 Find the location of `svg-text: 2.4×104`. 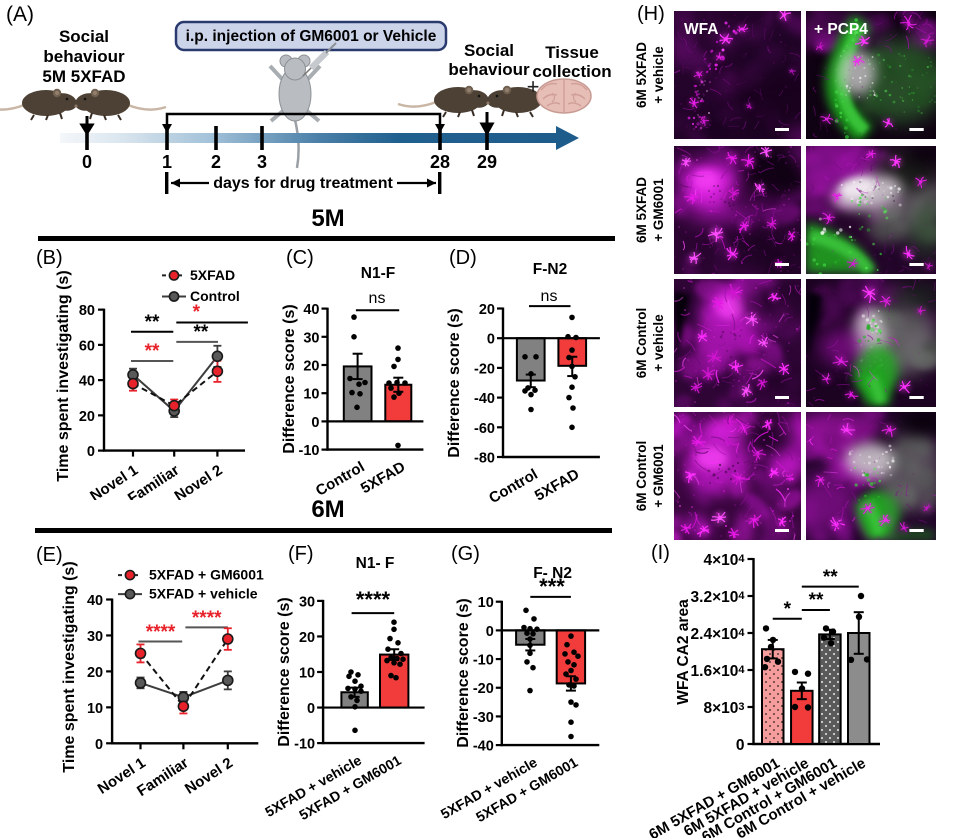

svg-text: 2.4×104 is located at coordinates (718, 634).